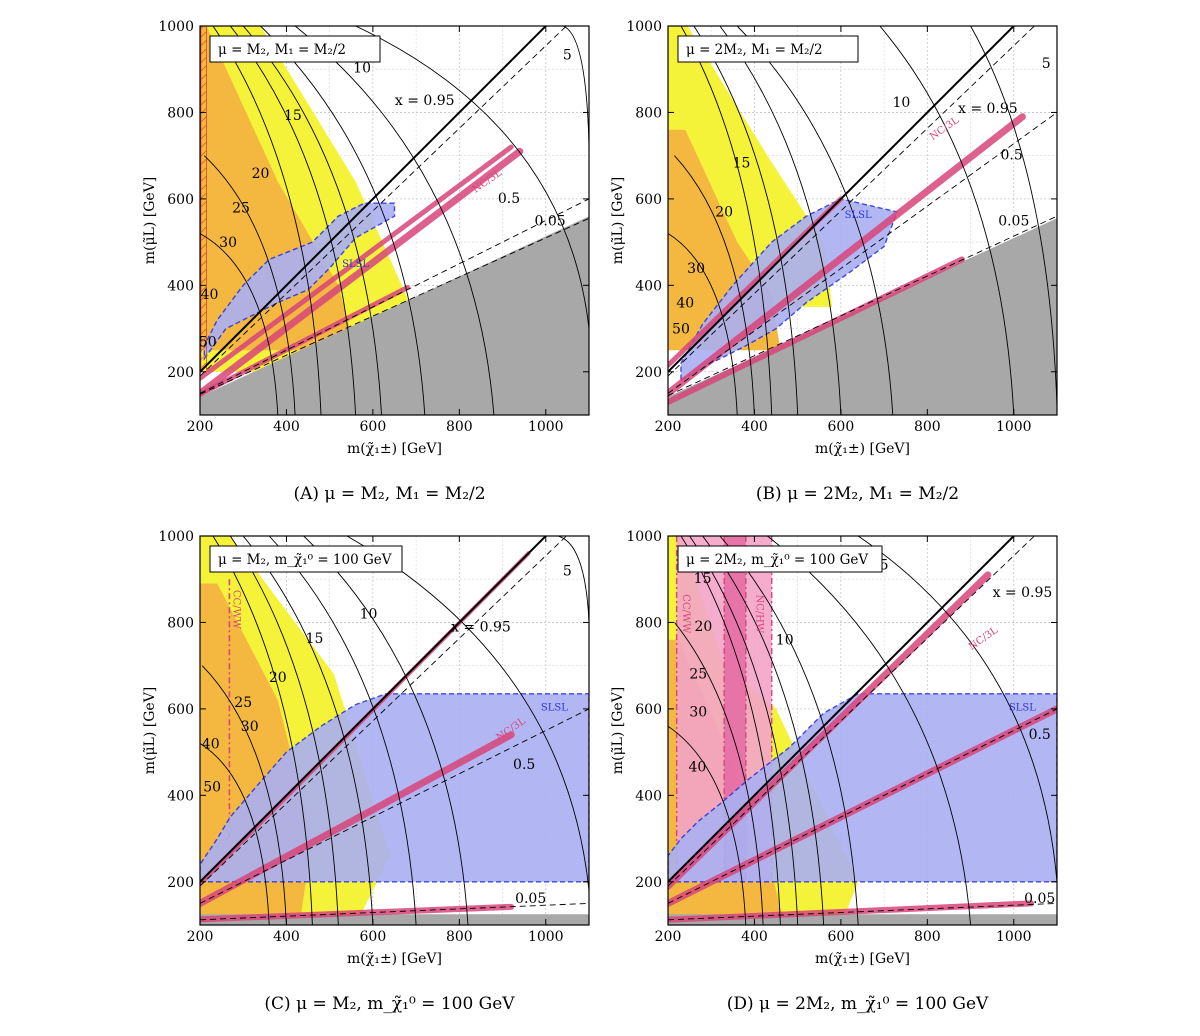 Image resolution: width=1200 pixels, height=1036 pixels. What do you see at coordinates (777, 560) in the screenshot?
I see `legend-label: μ = 2M₂, m_χ̃₁⁰ = 100 GeV` at bounding box center [777, 560].